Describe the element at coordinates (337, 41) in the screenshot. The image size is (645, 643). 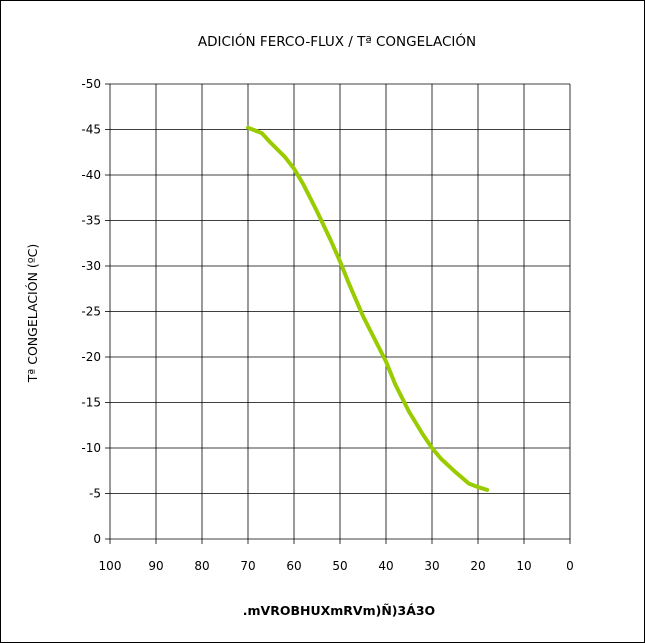
I see `chart-title: ADICIÓN FERCO-FLUX / Tª CONGELACIÓN` at that location.